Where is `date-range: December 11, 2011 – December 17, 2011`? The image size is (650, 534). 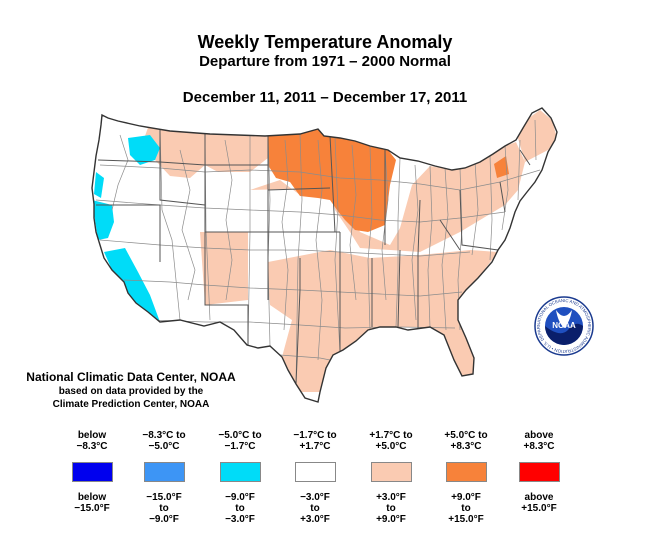
date-range: December 11, 2011 – December 17, 2011 is located at coordinates (325, 97).